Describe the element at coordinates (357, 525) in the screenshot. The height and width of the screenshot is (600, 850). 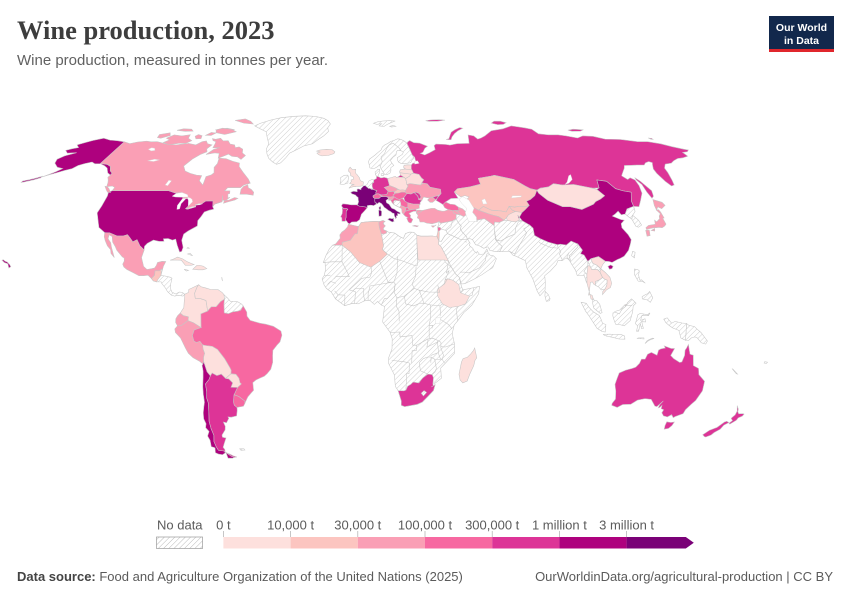
I see `svg-text: 30,000 t` at that location.